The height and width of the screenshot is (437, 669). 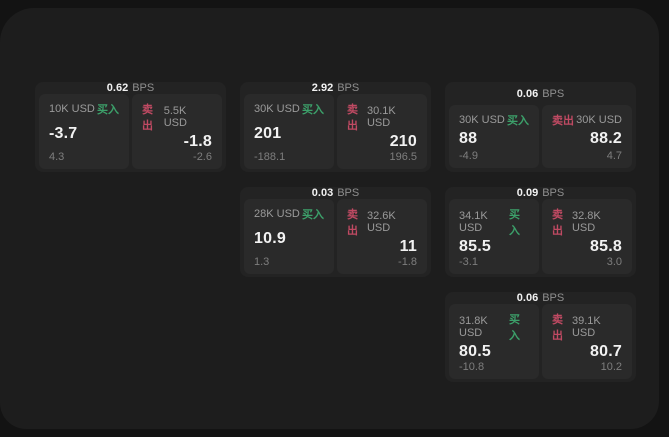 I want to click on buy-amount: 31.8K USD, so click(x=473, y=327).